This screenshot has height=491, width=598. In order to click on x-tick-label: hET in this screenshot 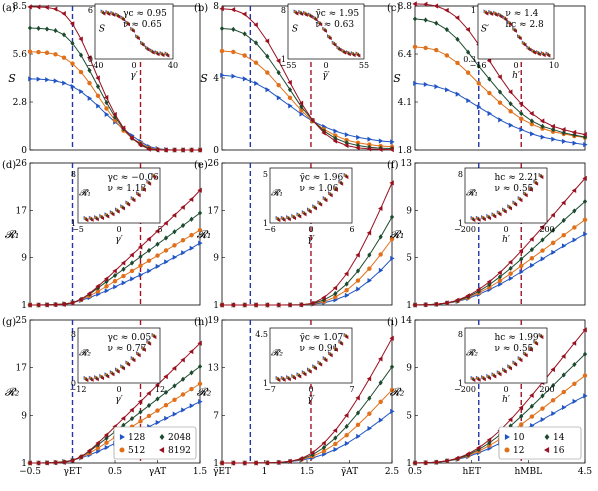, I will do `click(471, 472)`.